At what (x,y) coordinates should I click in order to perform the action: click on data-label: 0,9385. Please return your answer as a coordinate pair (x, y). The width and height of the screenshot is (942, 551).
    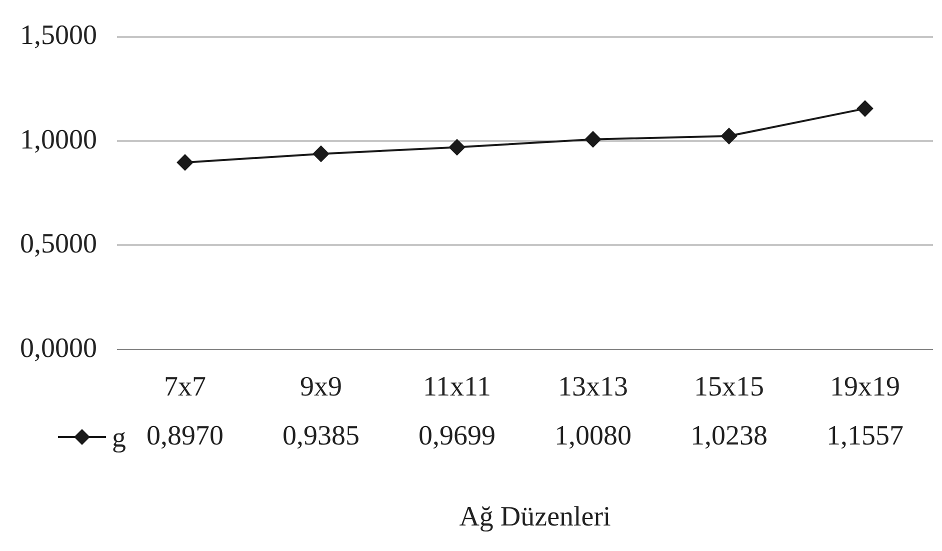
    Looking at the image, I should click on (321, 436).